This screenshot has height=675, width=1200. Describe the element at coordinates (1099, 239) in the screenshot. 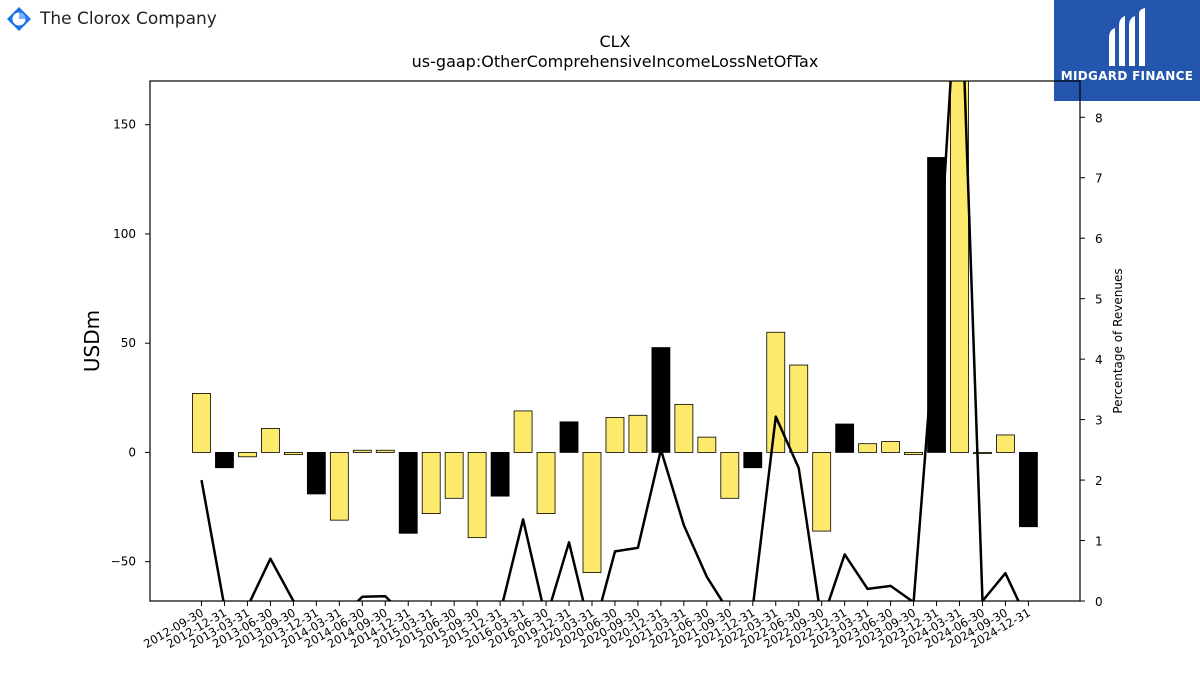

I see `y2-tick-label: 6` at that location.